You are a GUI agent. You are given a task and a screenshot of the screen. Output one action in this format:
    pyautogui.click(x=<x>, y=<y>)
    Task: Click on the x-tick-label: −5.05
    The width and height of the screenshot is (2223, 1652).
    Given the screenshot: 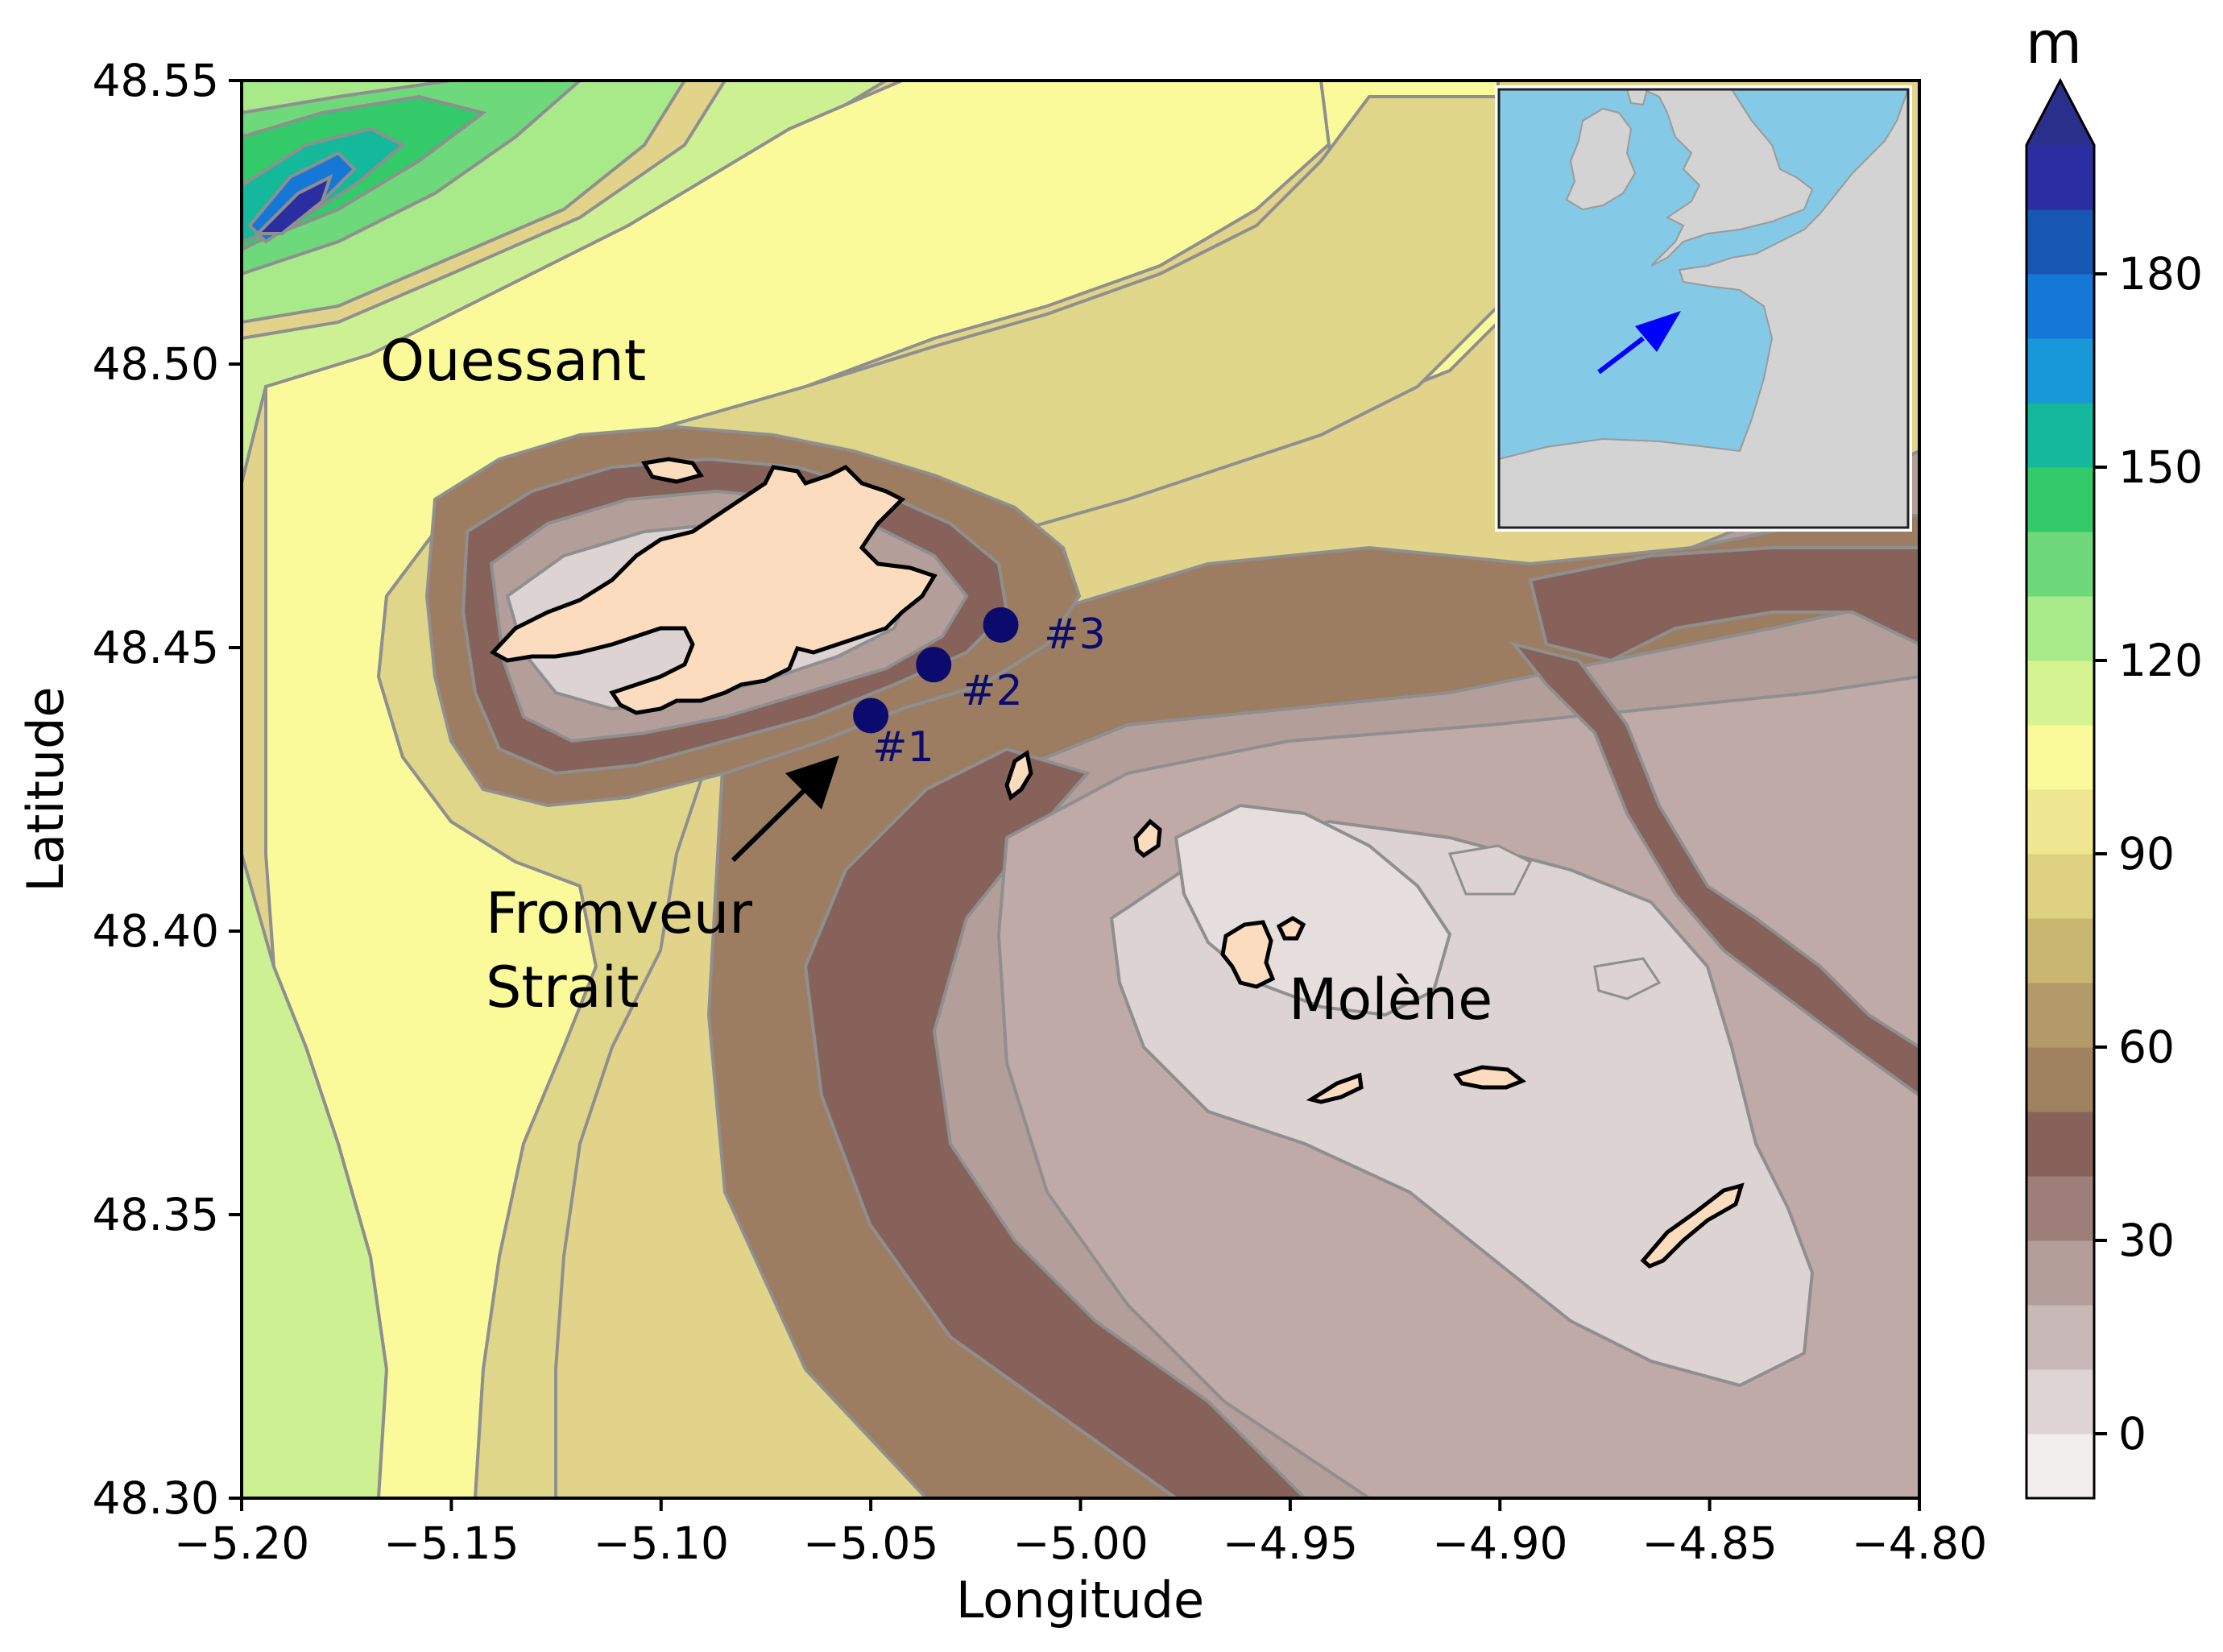 What is the action you would take?
    pyautogui.click(x=871, y=1543)
    